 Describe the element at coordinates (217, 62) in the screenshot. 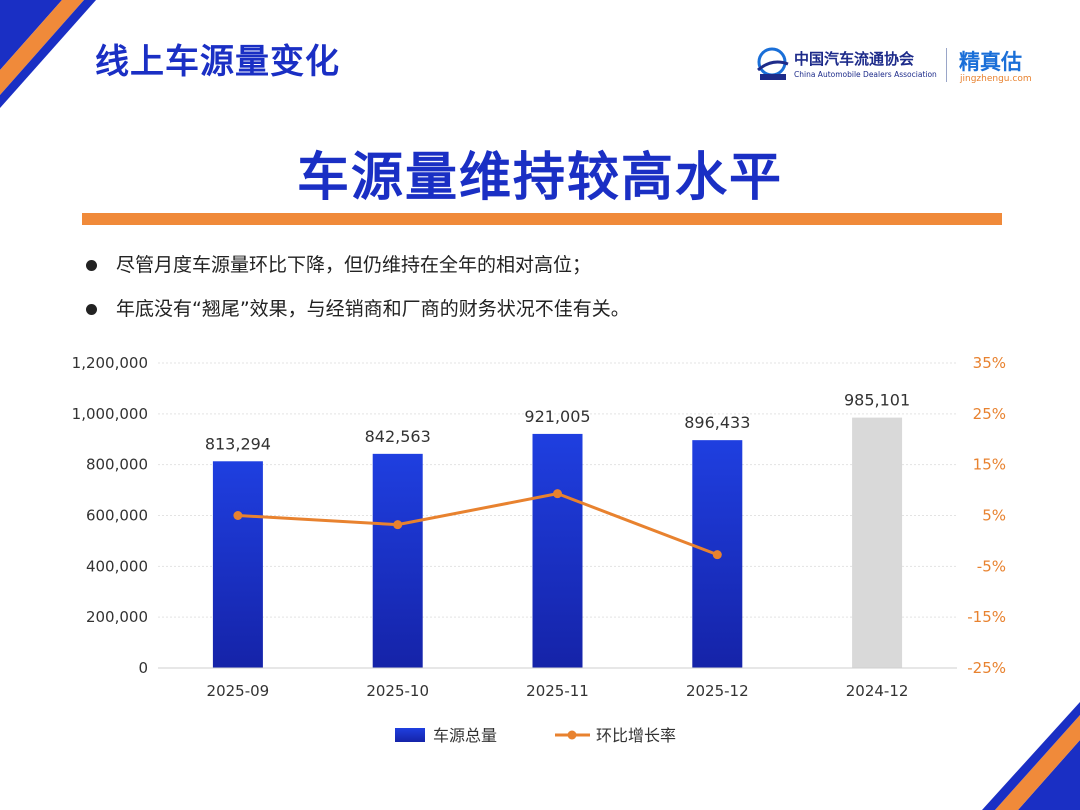

I see `page-title: 线上车源量变化` at that location.